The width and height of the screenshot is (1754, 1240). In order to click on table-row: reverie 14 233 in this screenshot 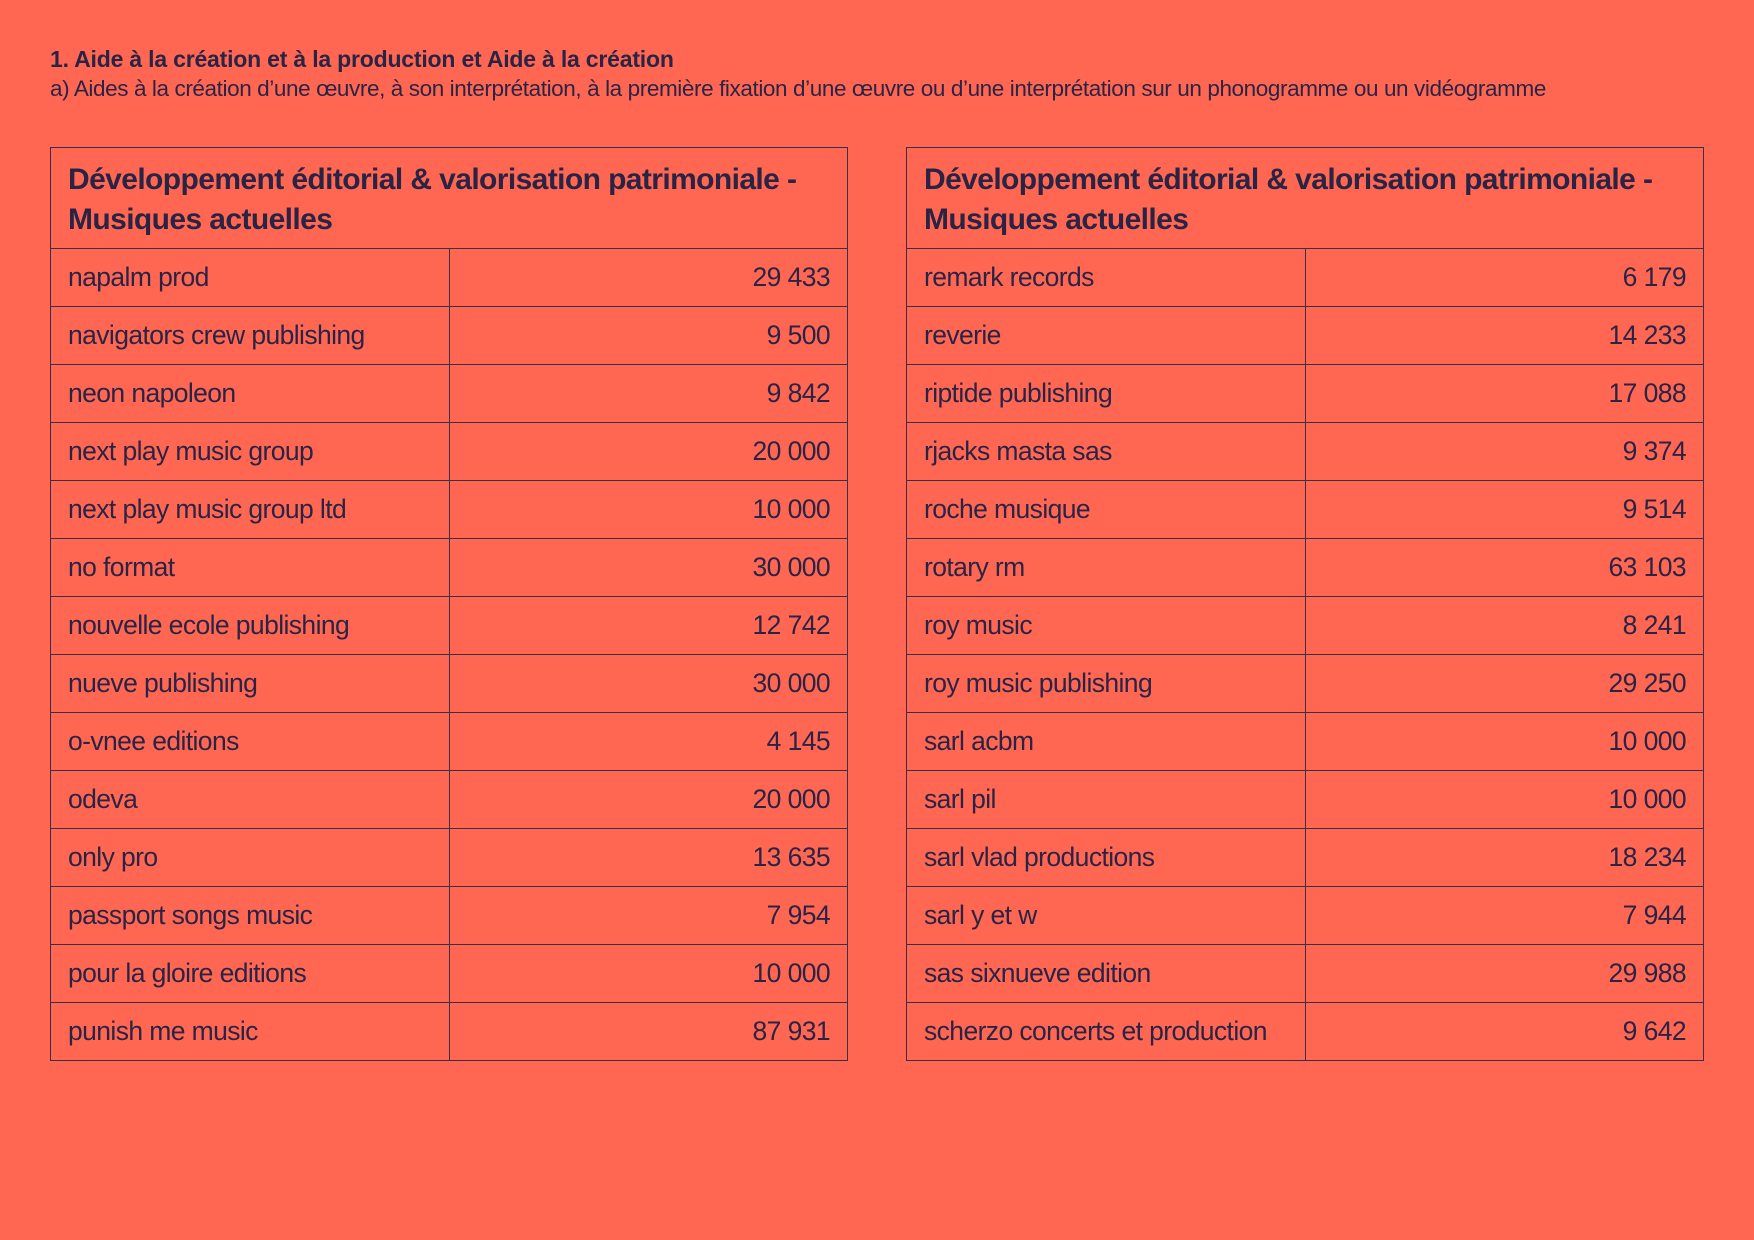, I will do `click(1305, 335)`.